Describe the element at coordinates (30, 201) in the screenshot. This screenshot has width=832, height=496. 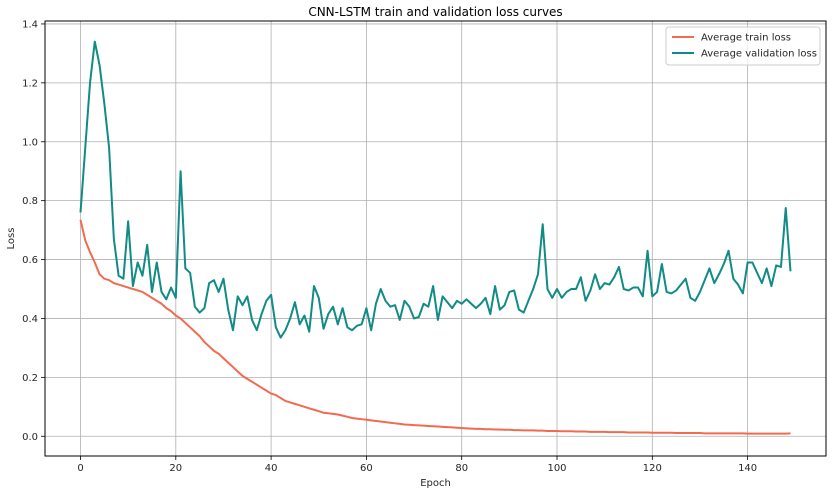
I see `y-tick-label: 0.8` at that location.